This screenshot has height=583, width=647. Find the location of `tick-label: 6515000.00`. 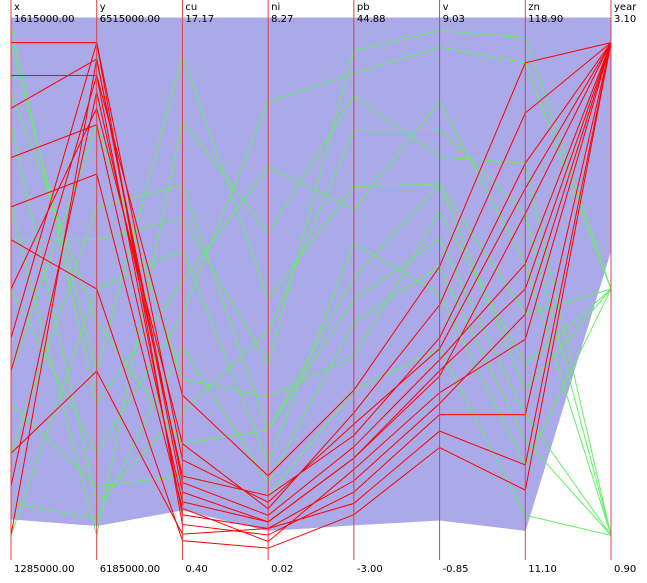

tick-label: 6515000.00 is located at coordinates (130, 19).